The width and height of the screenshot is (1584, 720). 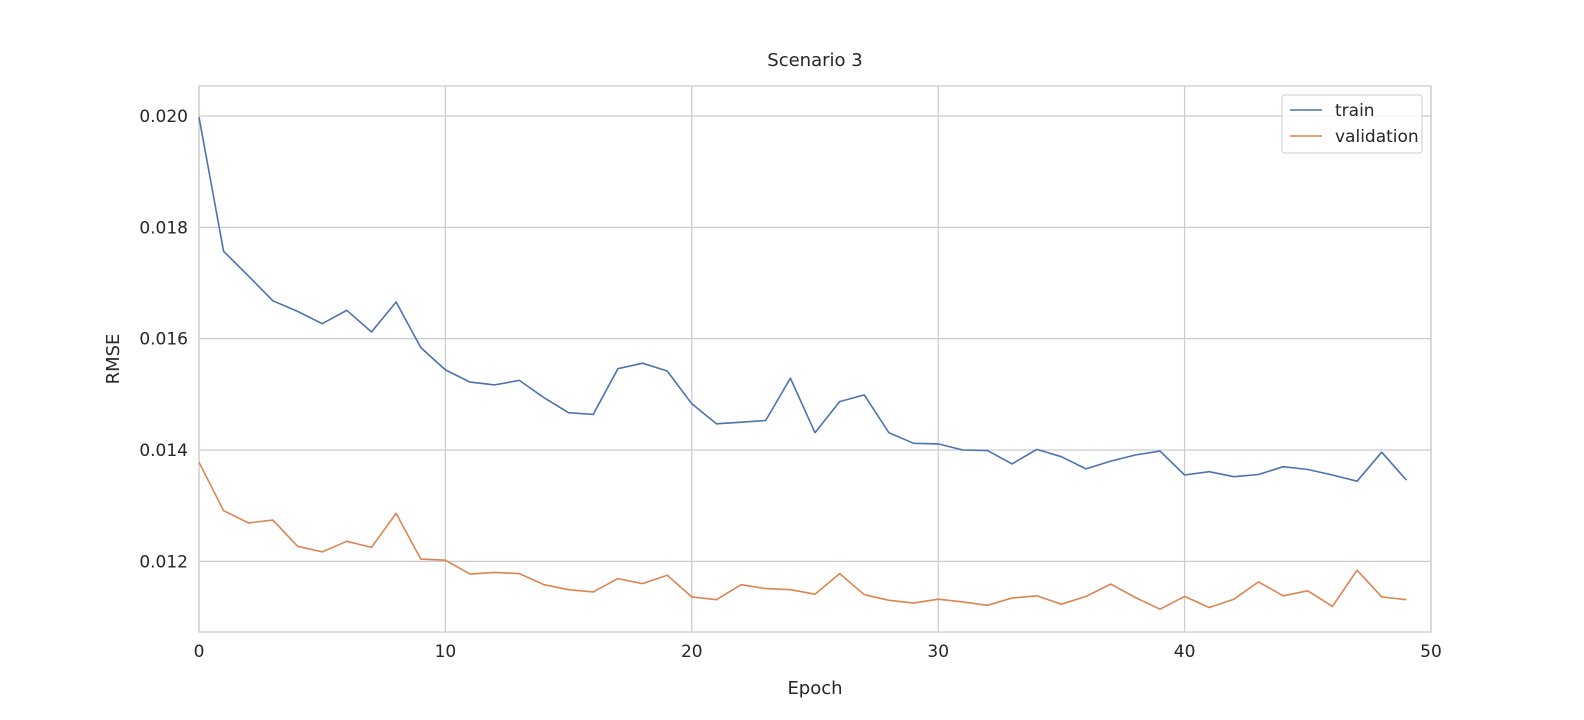 I want to click on x-tick-label: 10, so click(x=446, y=652).